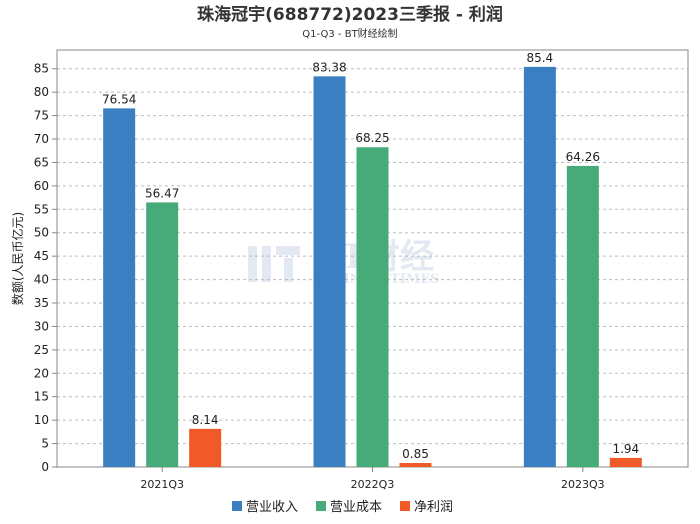 The height and width of the screenshot is (524, 700). I want to click on x-tick-label: 2022Q3, so click(373, 484).